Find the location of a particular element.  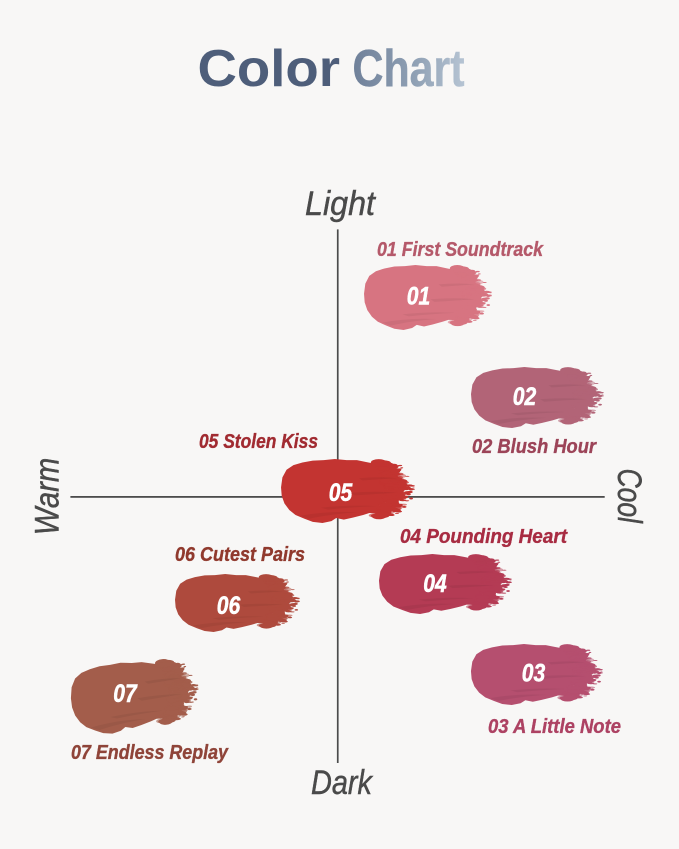

svg-text: Chart is located at coordinates (409, 69).